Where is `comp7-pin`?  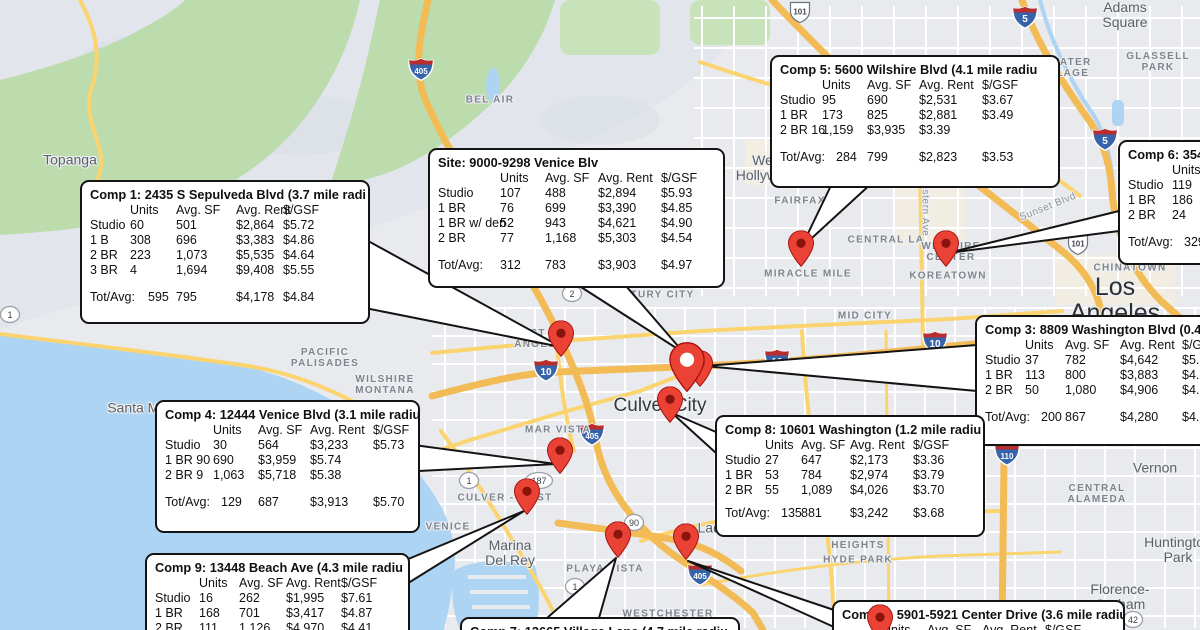
comp7-pin is located at coordinates (618, 542).